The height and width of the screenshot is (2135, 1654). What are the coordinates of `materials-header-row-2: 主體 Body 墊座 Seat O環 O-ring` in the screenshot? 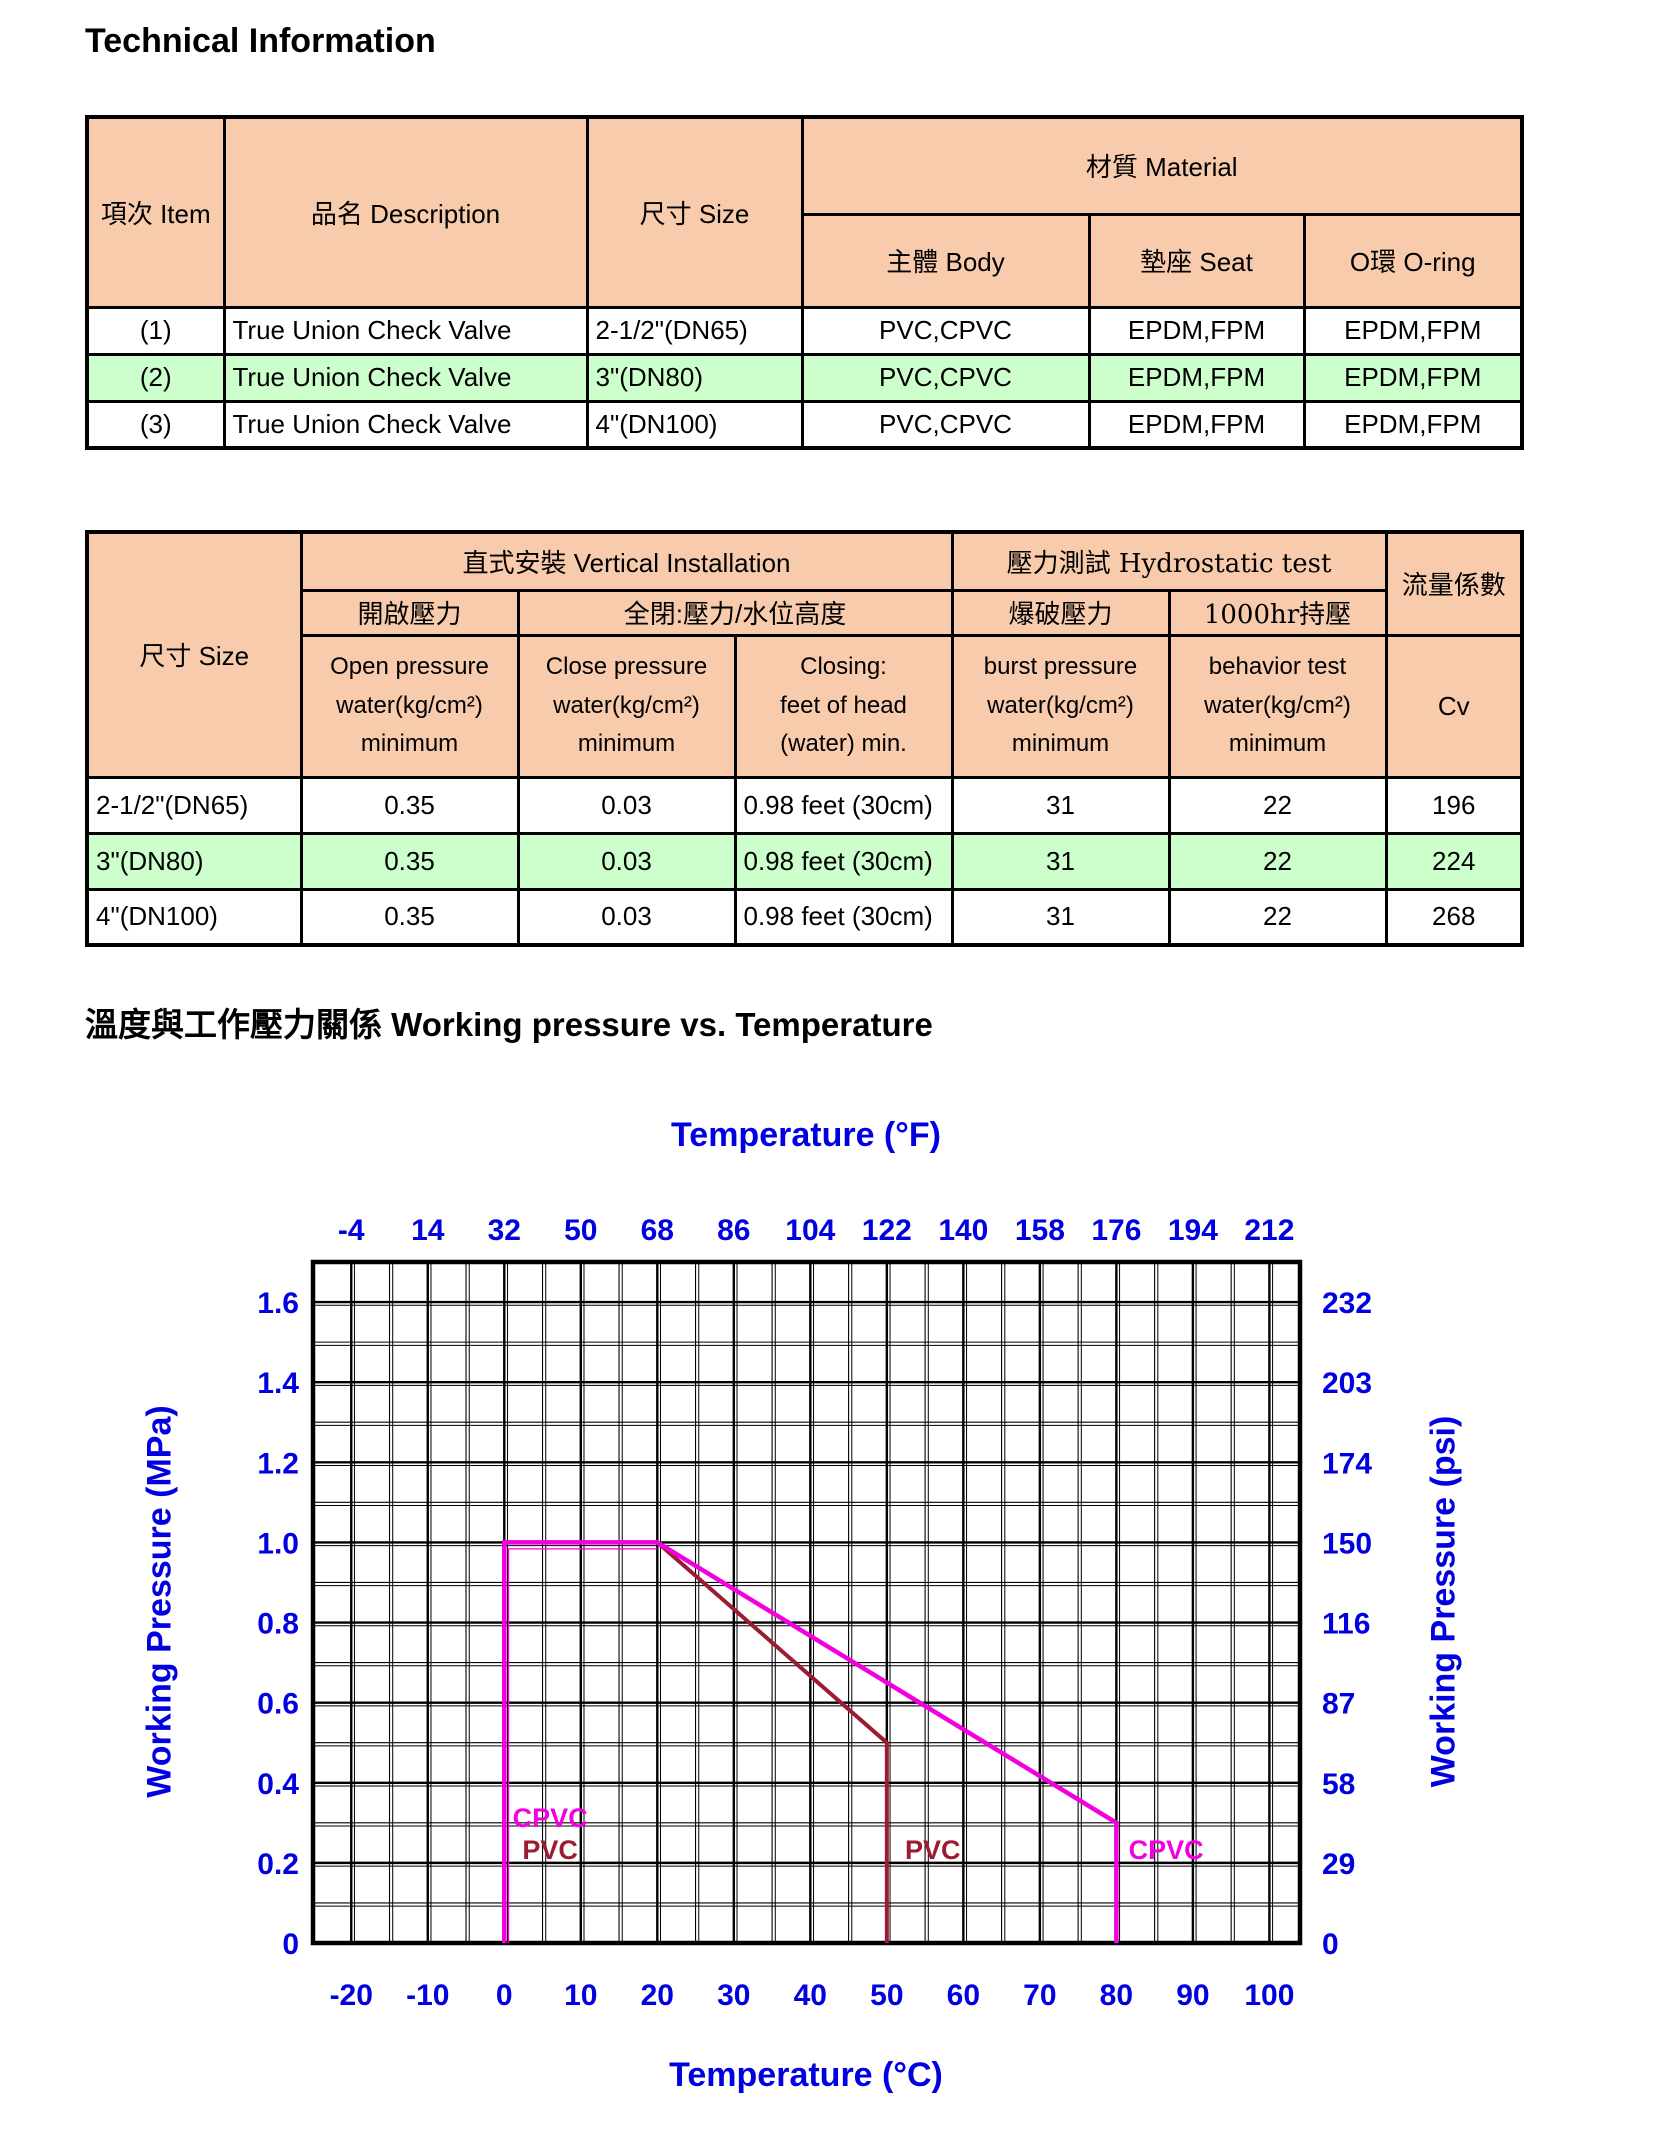 It's located at (805, 260).